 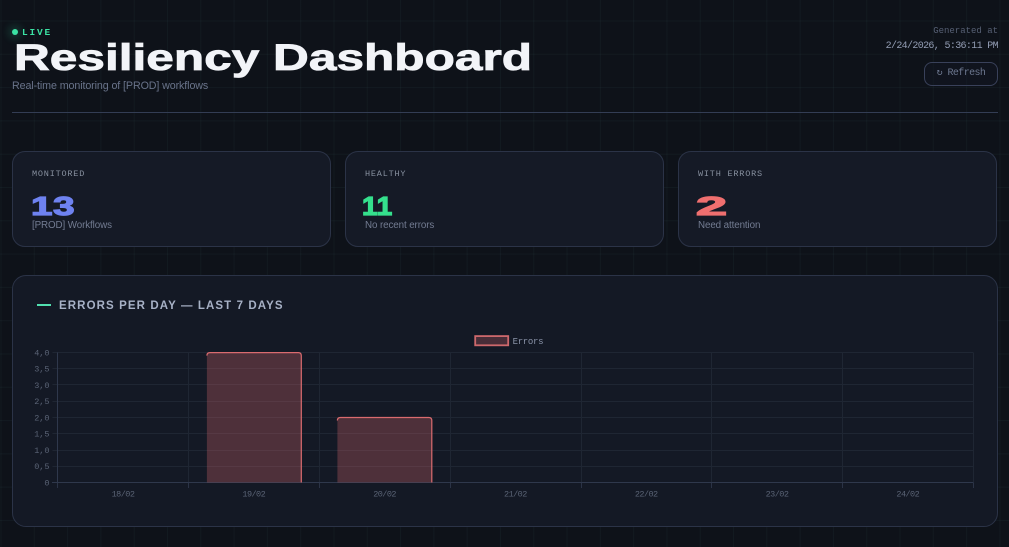 What do you see at coordinates (41, 386) in the screenshot?
I see `svg-text: 3,0` at bounding box center [41, 386].